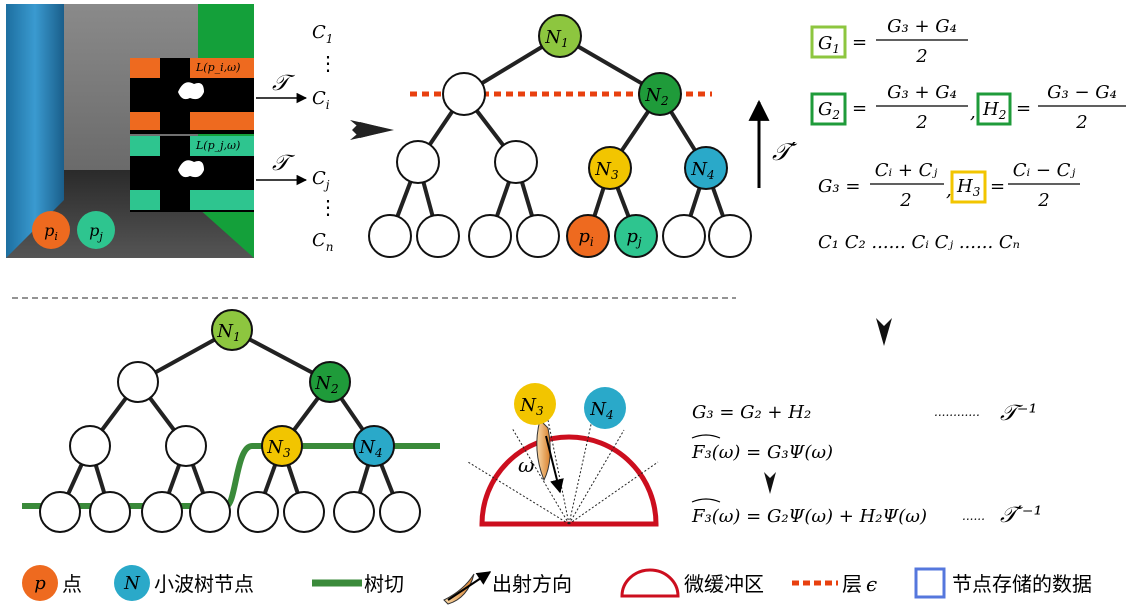 The width and height of the screenshot is (1135, 608). Describe the element at coordinates (906, 170) in the screenshot. I see `svg-text: Cᵢ + Cⱼ` at that location.